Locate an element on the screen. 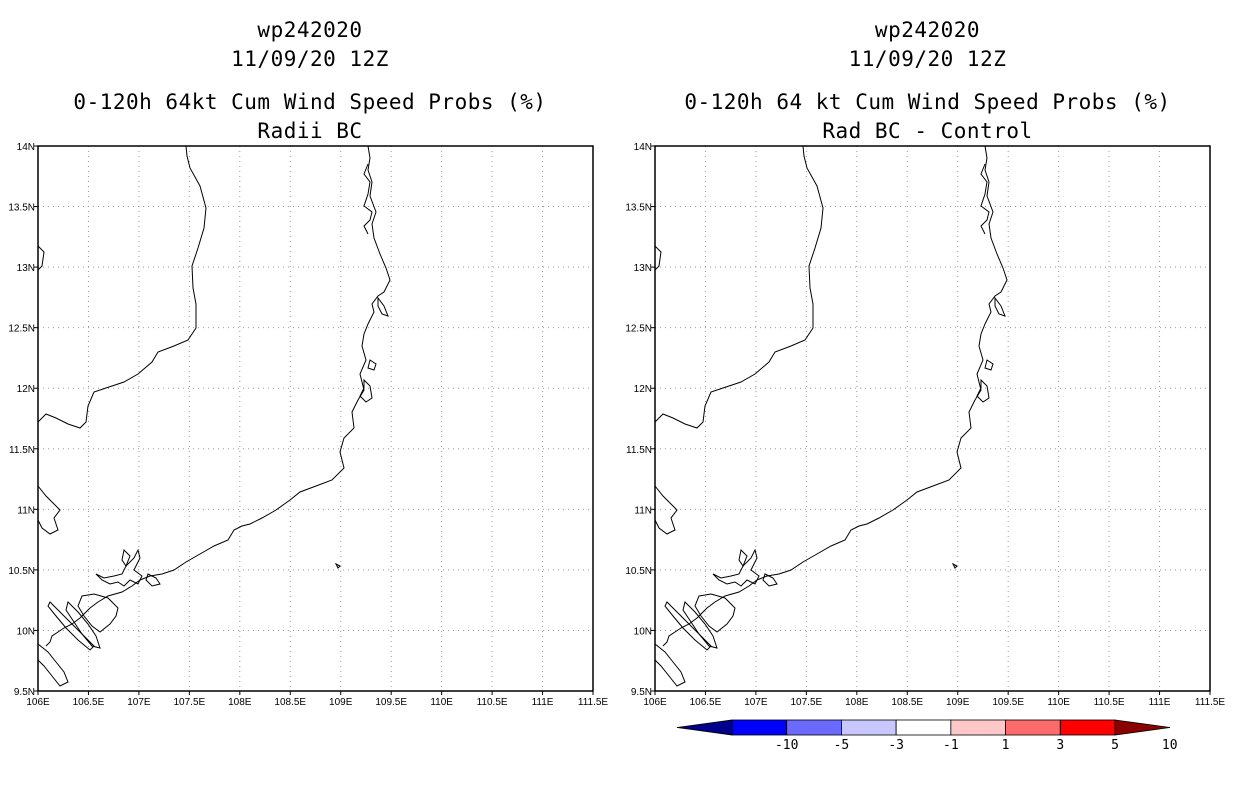 The width and height of the screenshot is (1236, 800). left-storm-id: wp242020 is located at coordinates (310, 30).